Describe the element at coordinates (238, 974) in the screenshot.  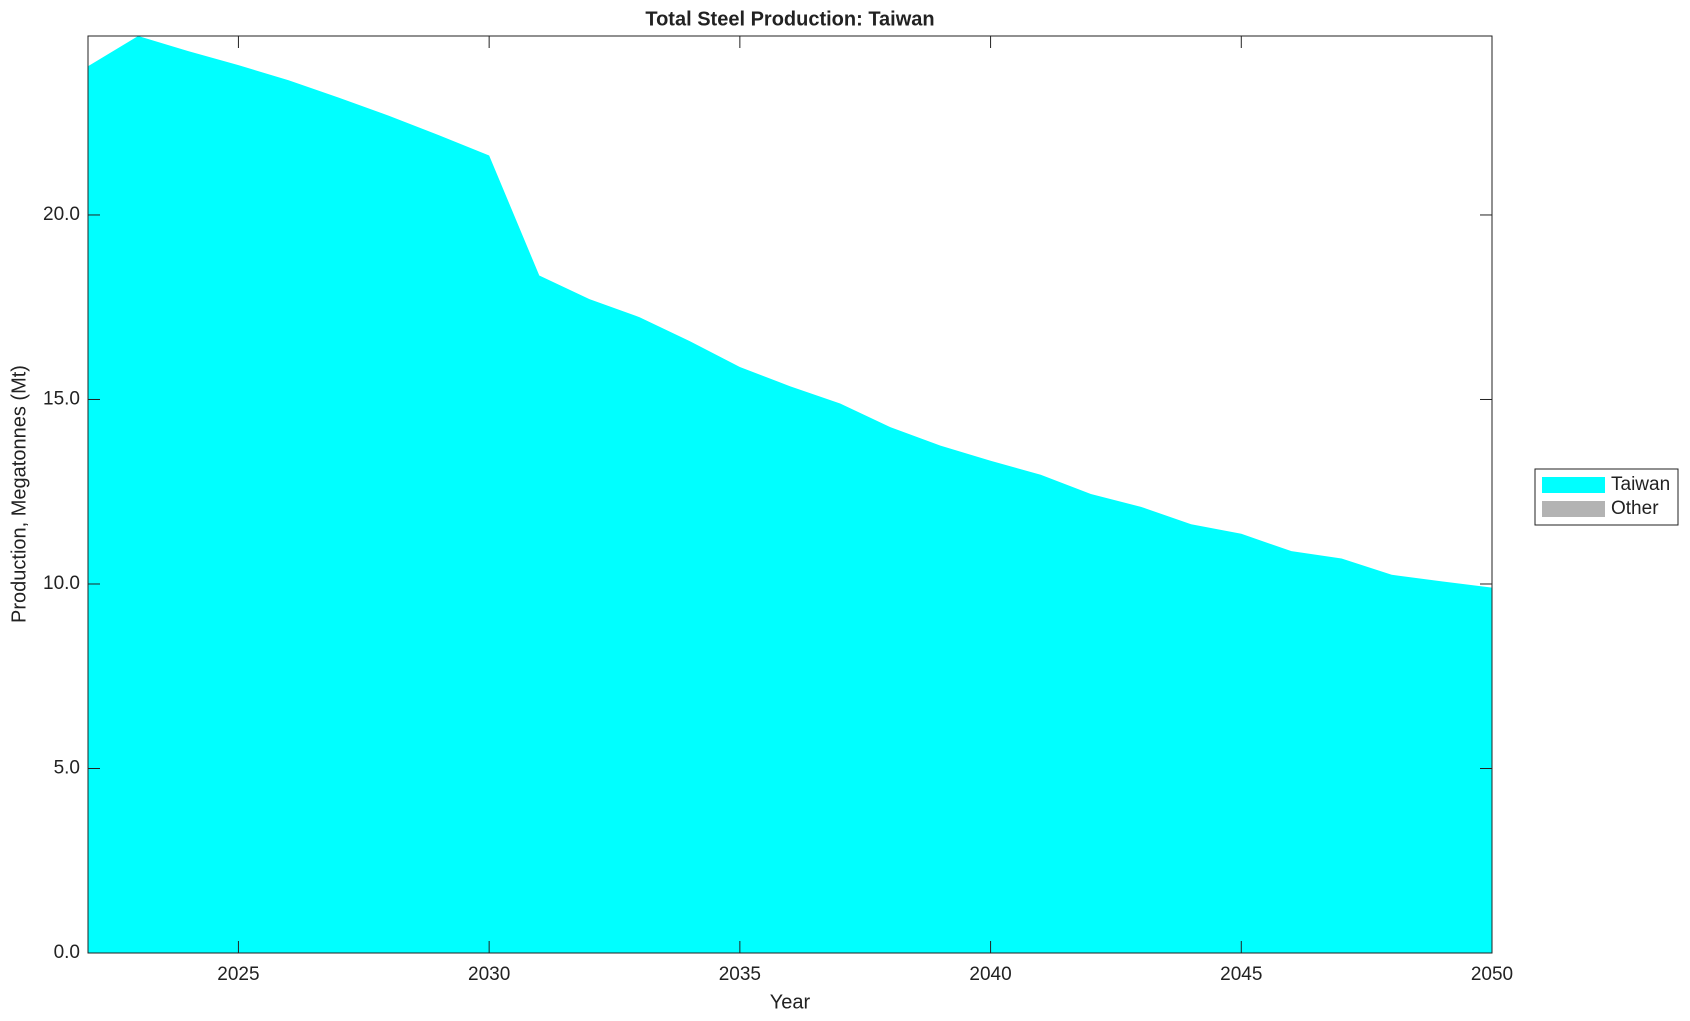
I see `x-tick-label: 2025` at that location.